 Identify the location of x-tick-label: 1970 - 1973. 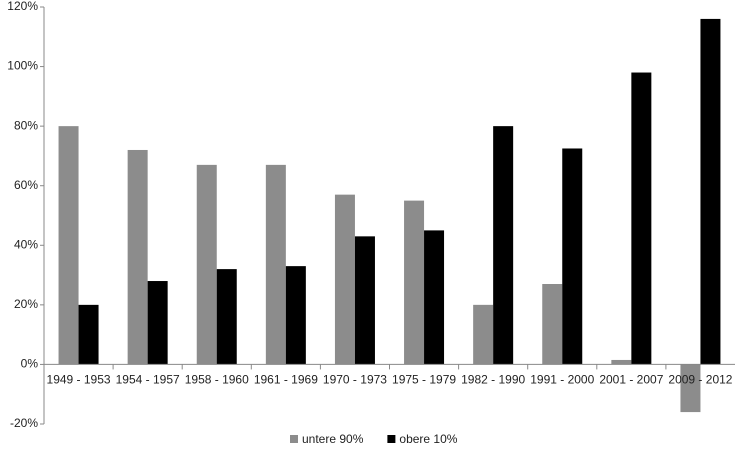
(355, 380).